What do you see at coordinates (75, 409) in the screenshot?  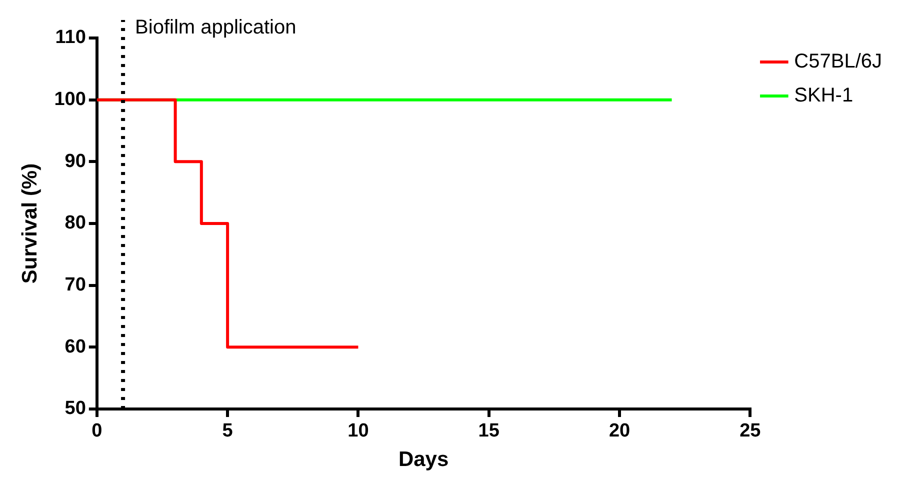 I see `y-tick-label: 50` at bounding box center [75, 409].